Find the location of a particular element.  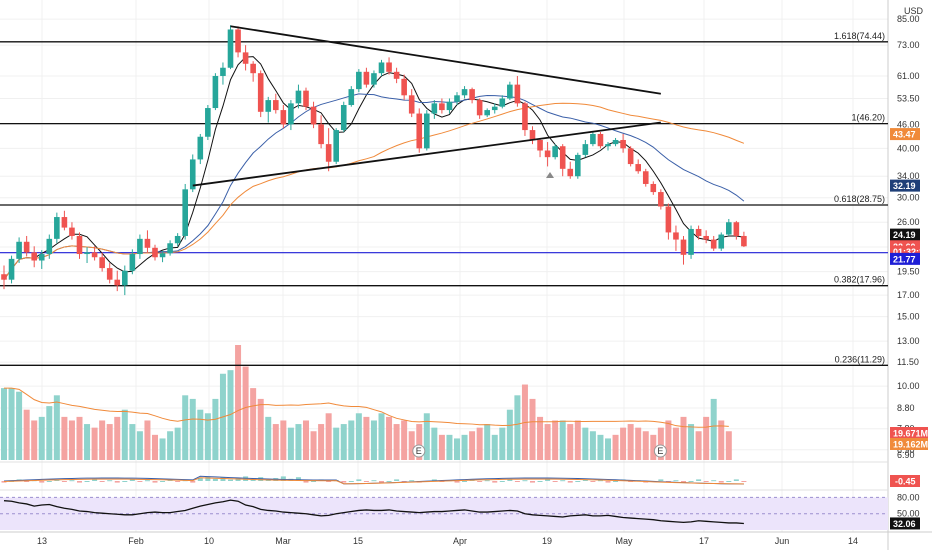

price-badge-label: 01:32:26 is located at coordinates (911, 252).